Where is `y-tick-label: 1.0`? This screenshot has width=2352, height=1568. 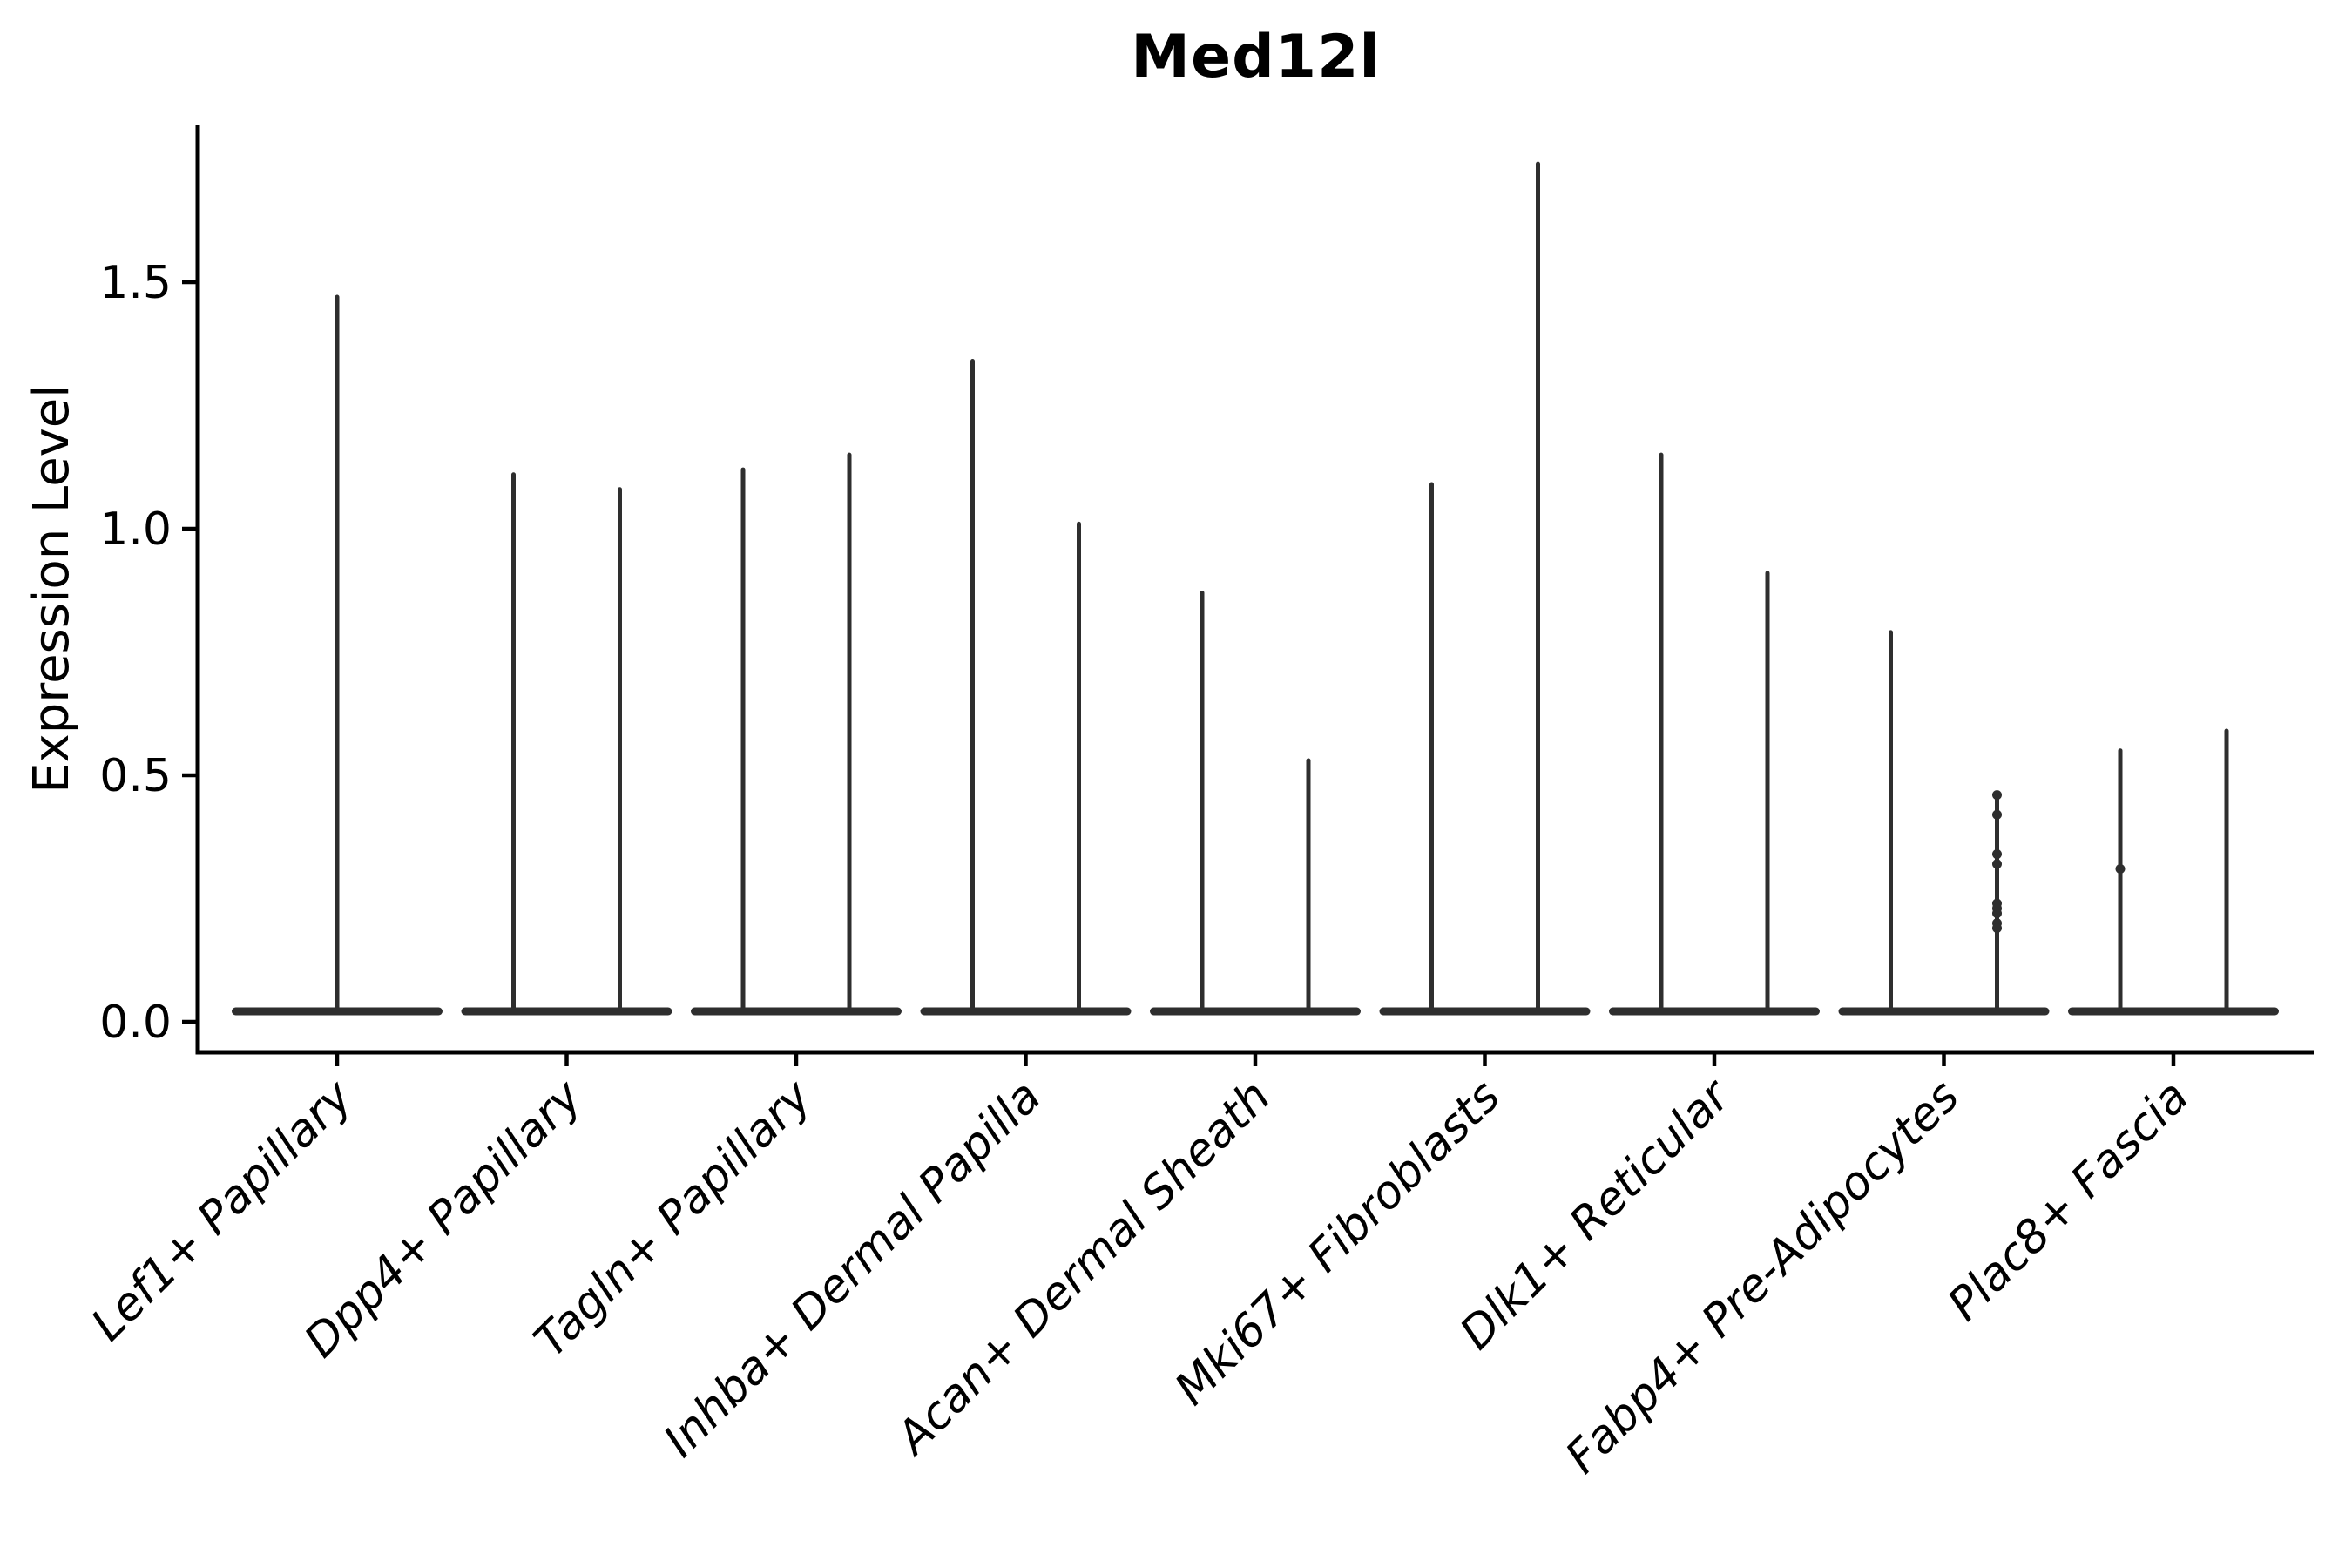
y-tick-label: 1.0 is located at coordinates (135, 530).